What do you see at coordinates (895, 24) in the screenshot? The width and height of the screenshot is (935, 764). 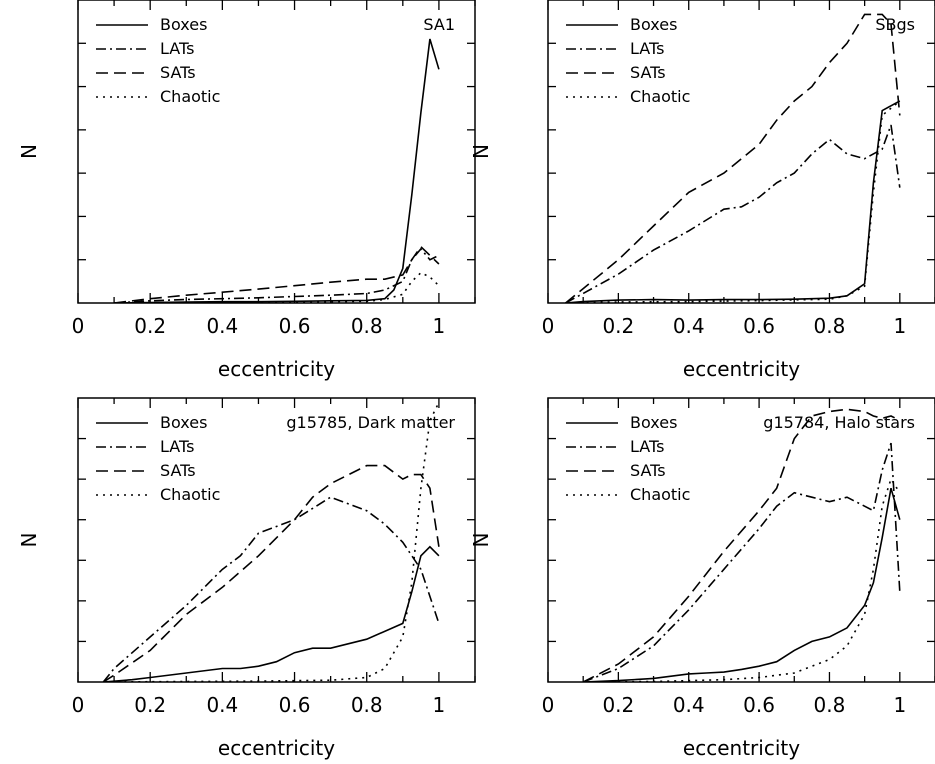 I see `panel-title: SBgs` at bounding box center [895, 24].